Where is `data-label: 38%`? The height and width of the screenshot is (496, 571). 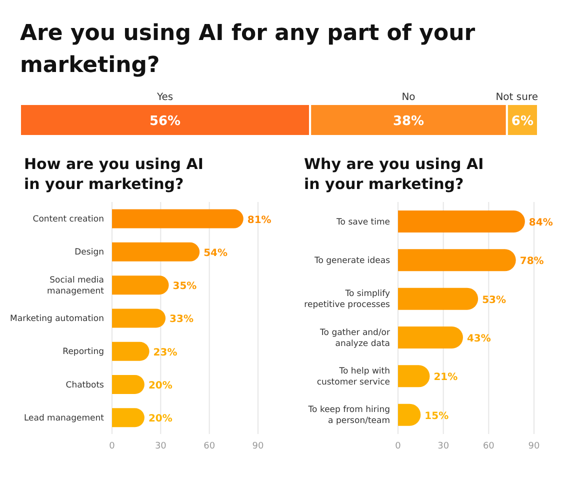 data-label: 38% is located at coordinates (408, 121).